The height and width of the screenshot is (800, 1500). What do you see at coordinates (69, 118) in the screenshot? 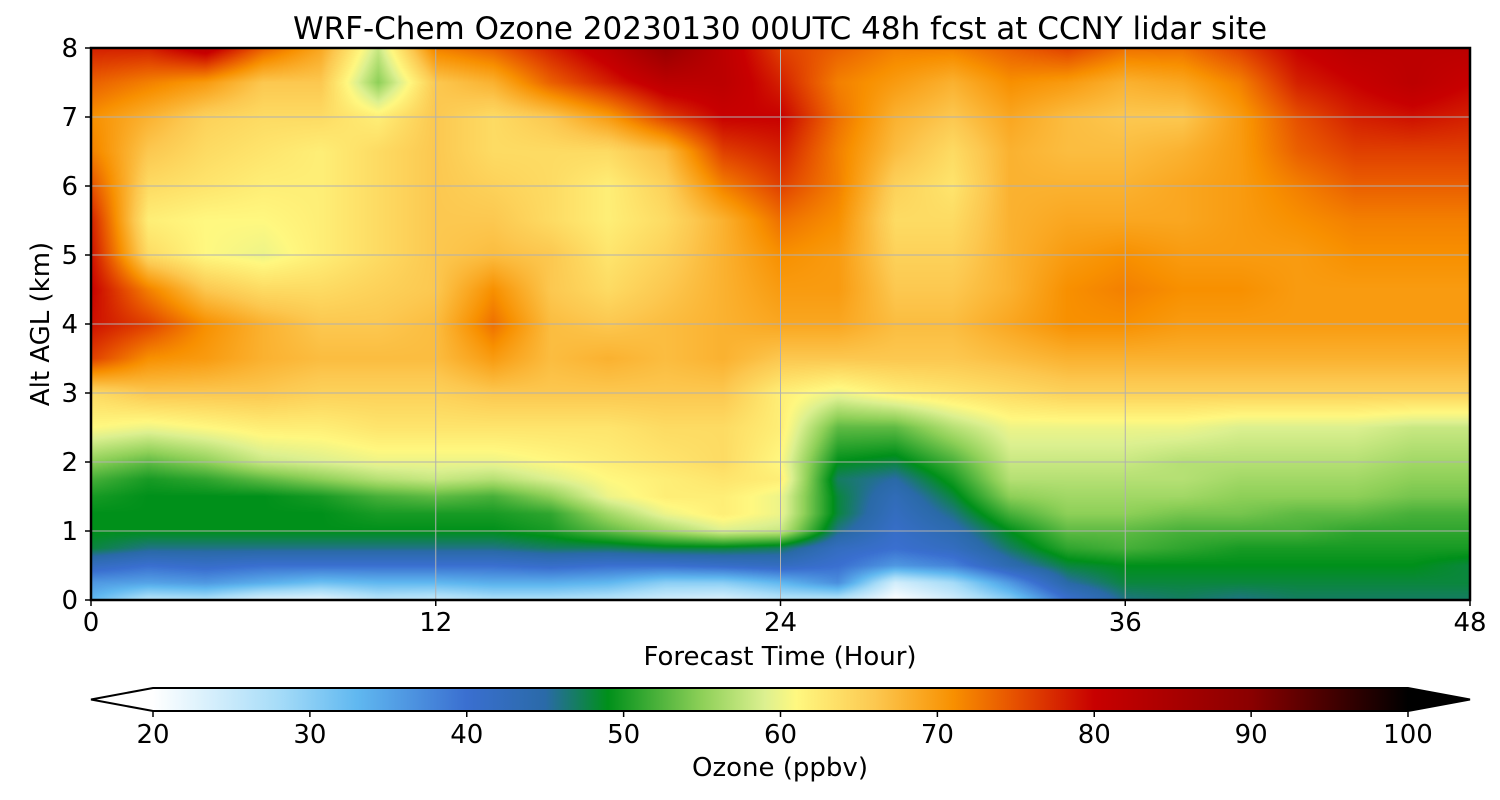
I see `y-tick-label: 7` at bounding box center [69, 118].